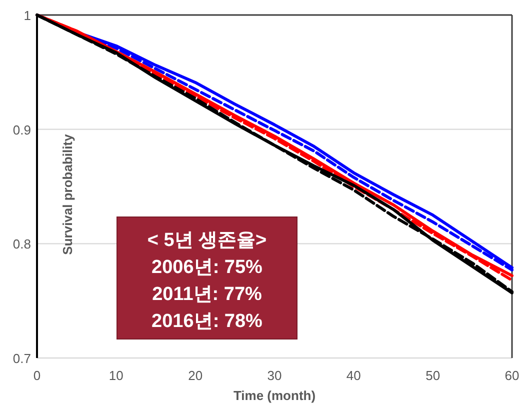 This screenshot has width=525, height=404. I want to click on x-tick-label: 20, so click(195, 375).